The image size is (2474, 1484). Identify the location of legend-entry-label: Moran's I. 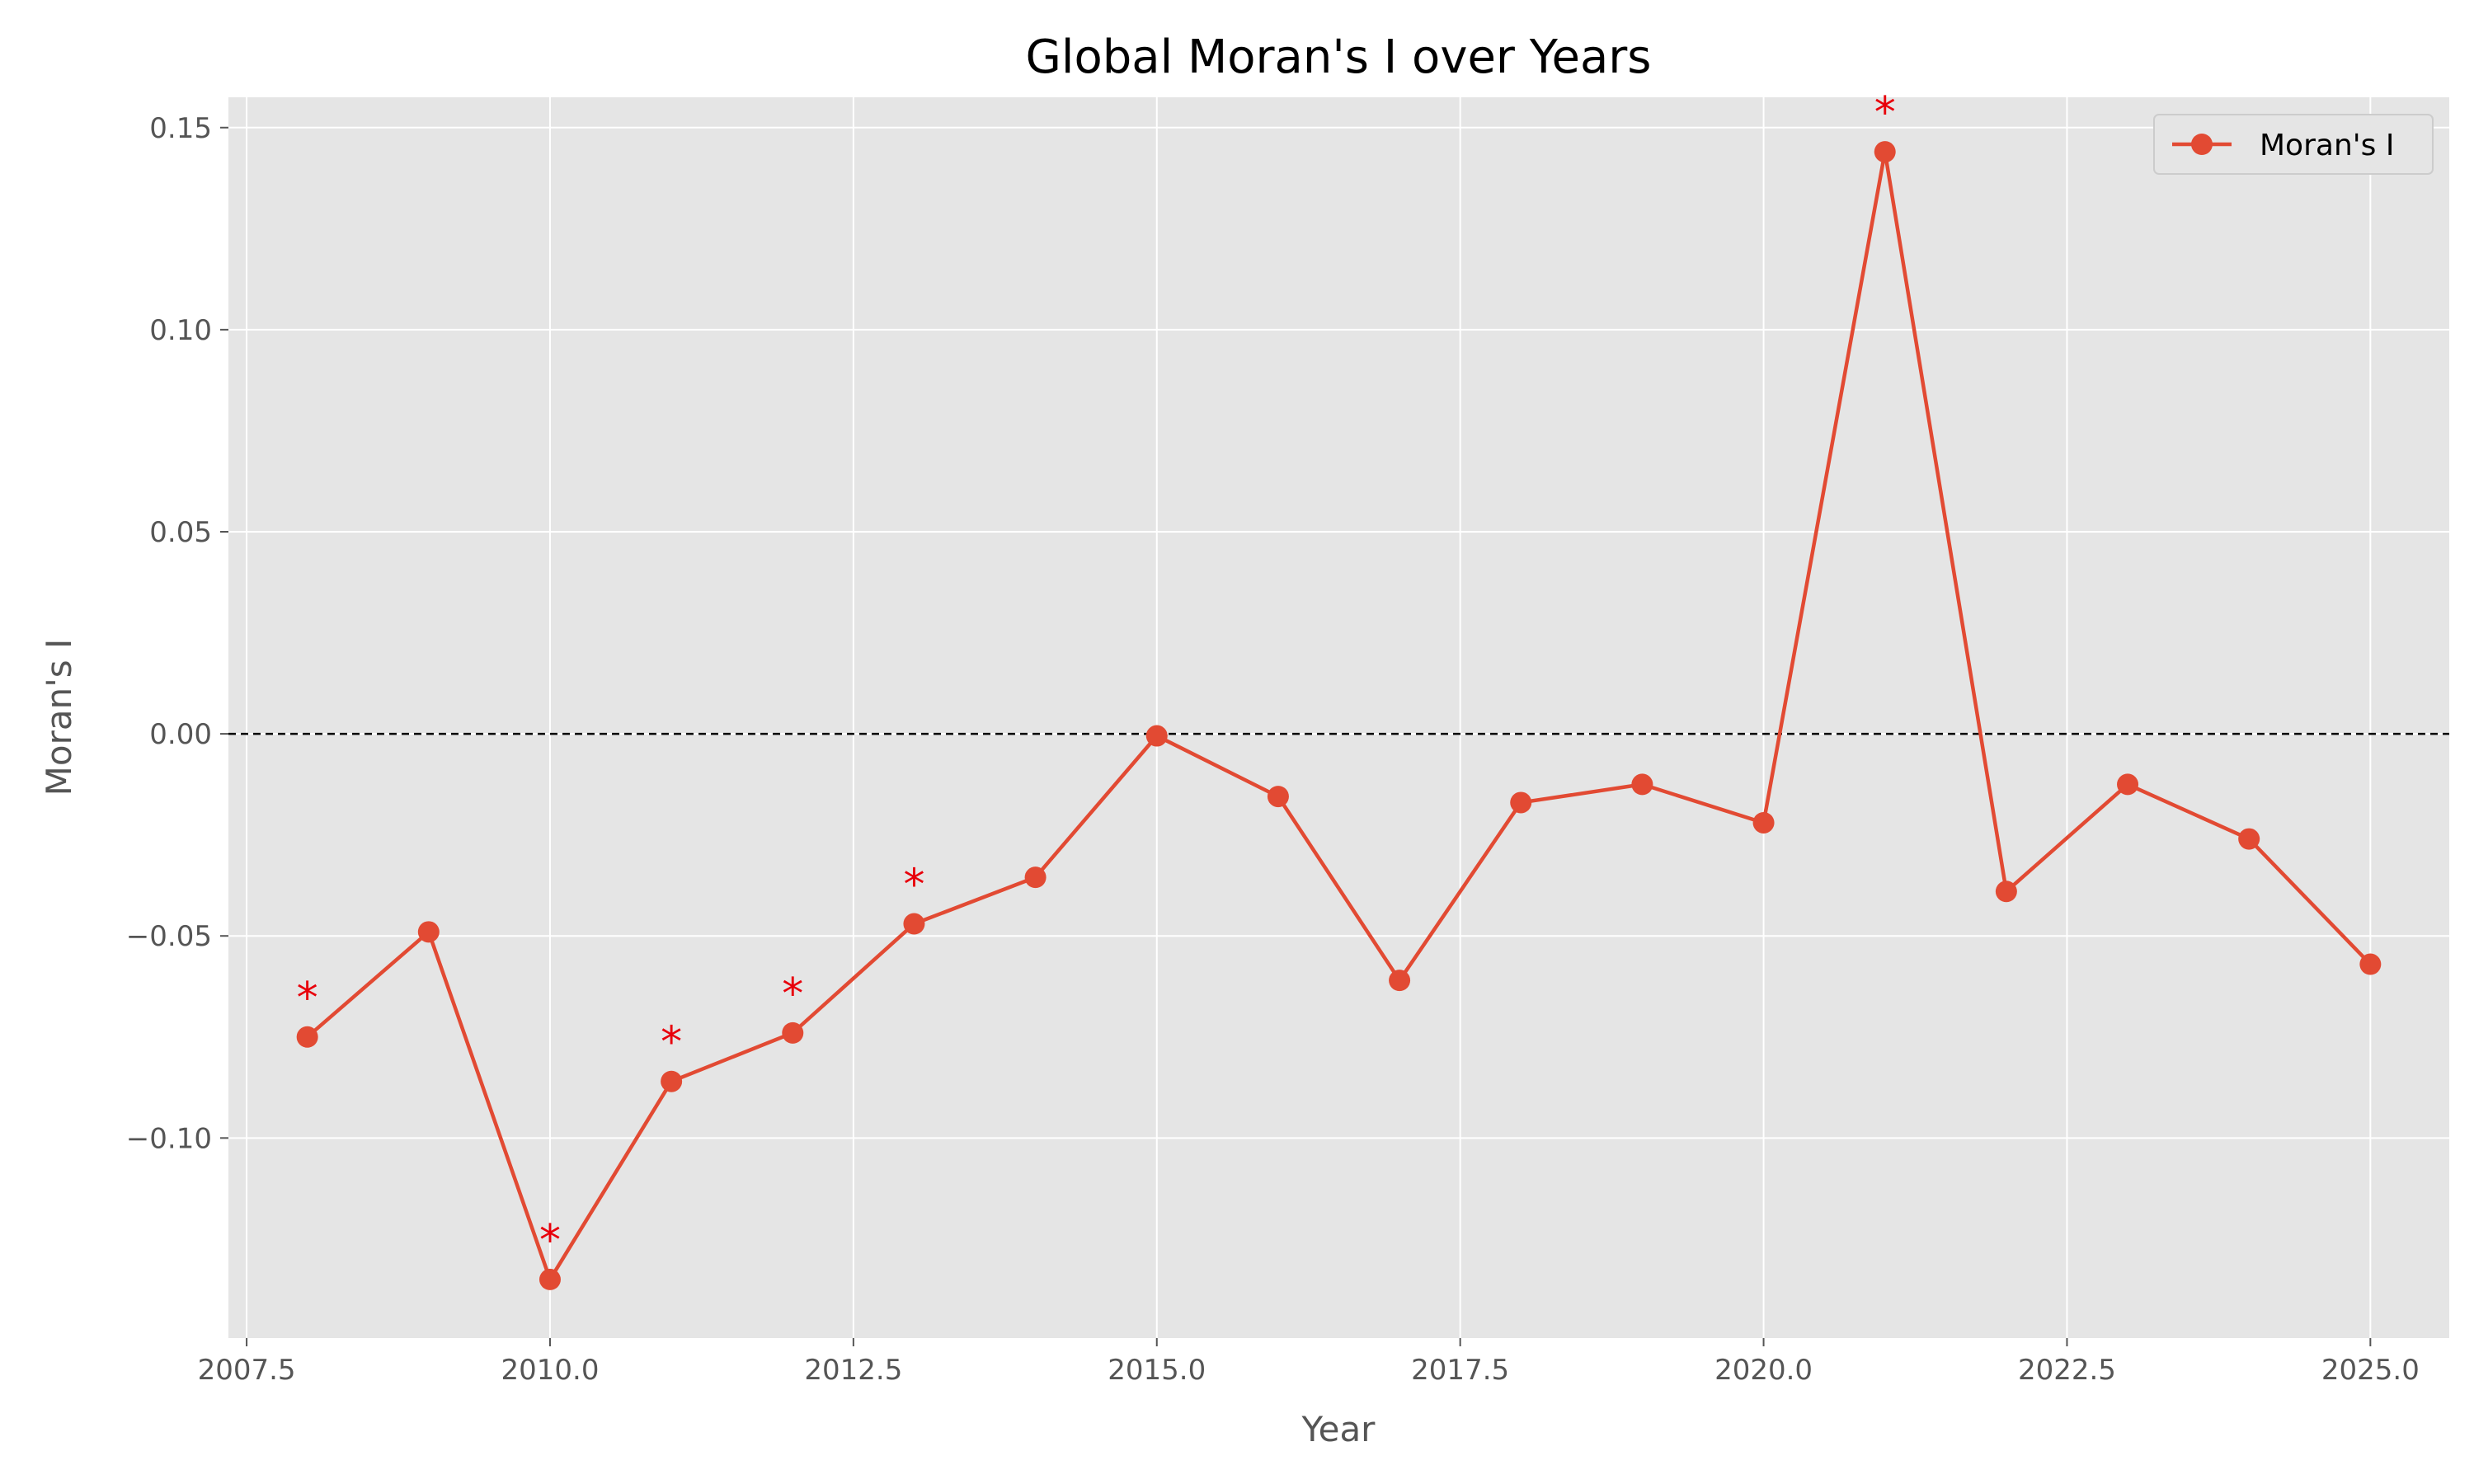
(2327, 145).